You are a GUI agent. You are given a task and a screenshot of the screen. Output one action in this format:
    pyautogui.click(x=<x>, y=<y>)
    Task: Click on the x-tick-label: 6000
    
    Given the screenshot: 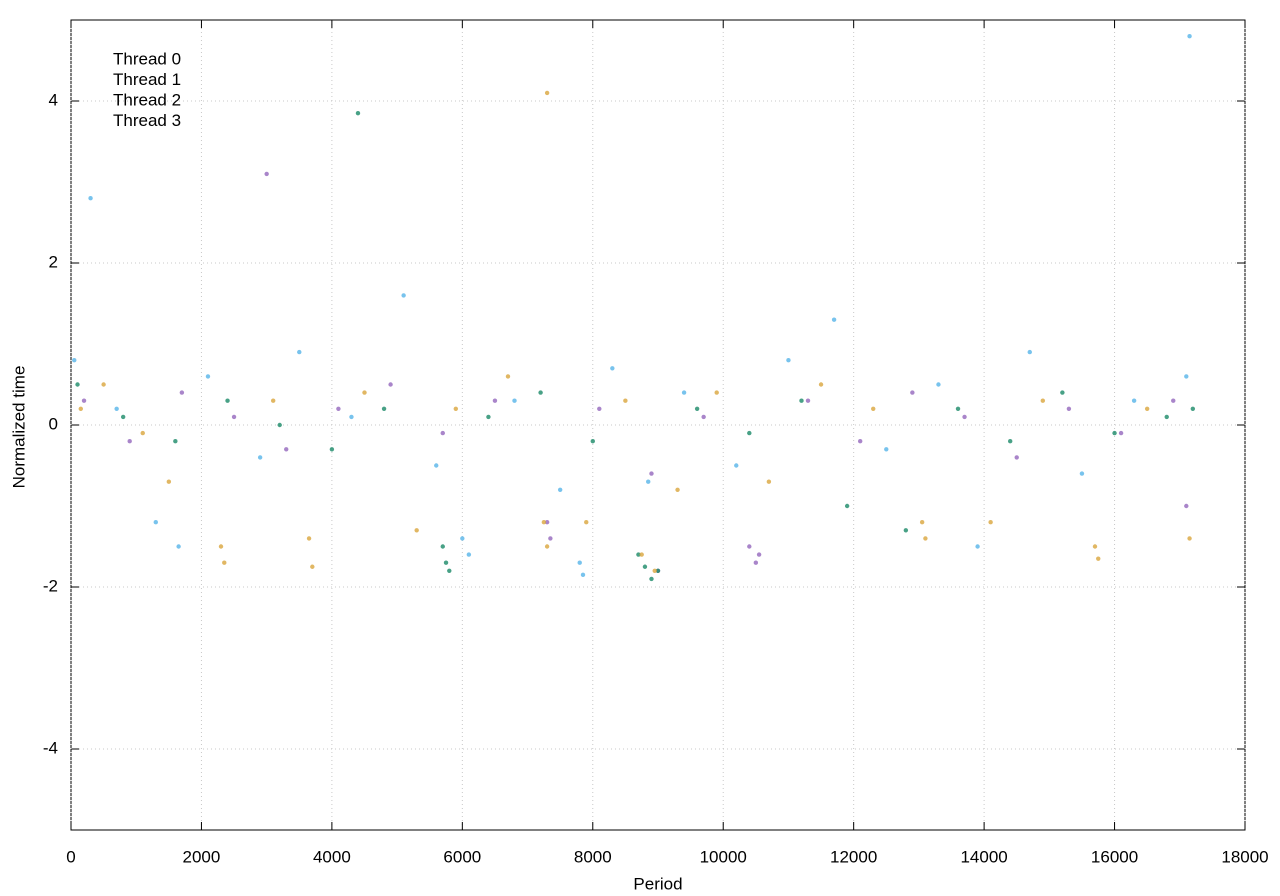 What is the action you would take?
    pyautogui.click(x=462, y=856)
    